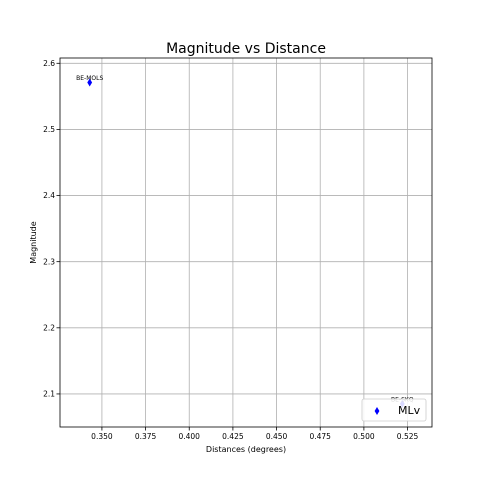  I want to click on y-axis: 2.1 2.2 2.3 2.4 2.5 2.6, so click(51, 229).